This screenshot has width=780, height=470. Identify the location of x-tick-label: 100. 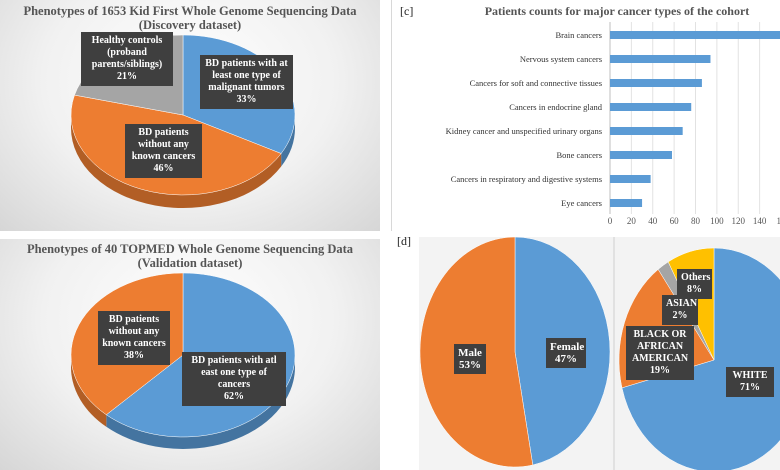
(717, 221).